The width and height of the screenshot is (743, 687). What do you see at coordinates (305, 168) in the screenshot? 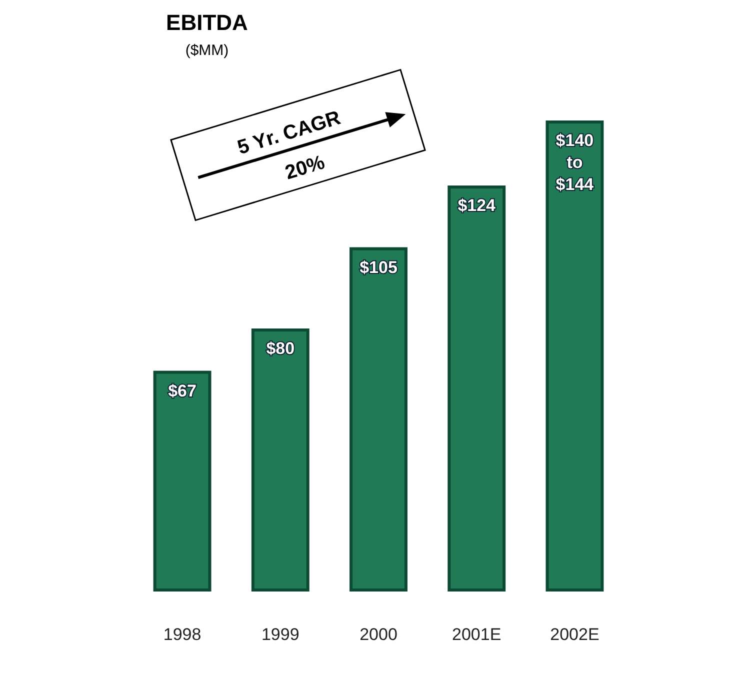
I see `annotation: 20%` at bounding box center [305, 168].